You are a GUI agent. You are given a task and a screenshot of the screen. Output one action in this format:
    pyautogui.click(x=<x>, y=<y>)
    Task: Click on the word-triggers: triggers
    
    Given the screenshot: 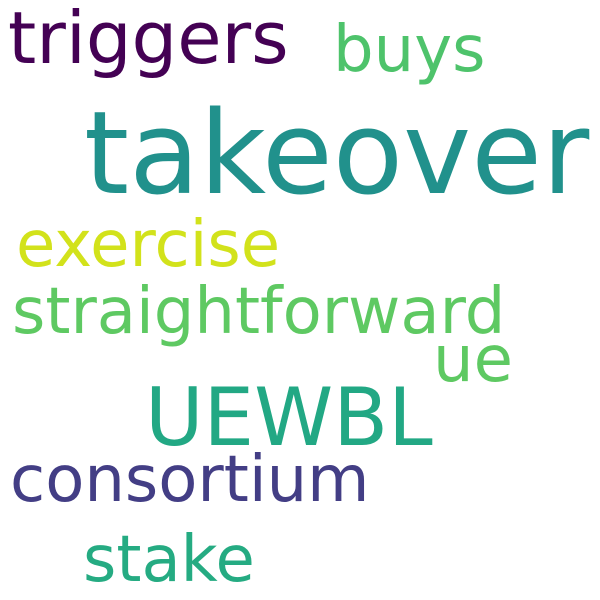 What is the action you would take?
    pyautogui.click(x=148, y=40)
    